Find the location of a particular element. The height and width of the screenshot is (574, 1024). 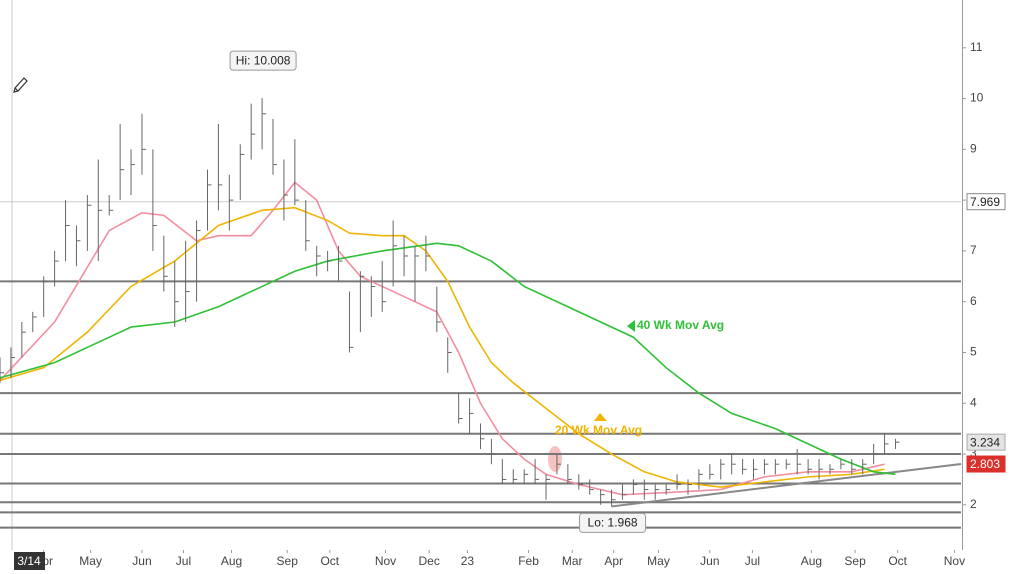

y-tick-label: 5 is located at coordinates (973, 352).